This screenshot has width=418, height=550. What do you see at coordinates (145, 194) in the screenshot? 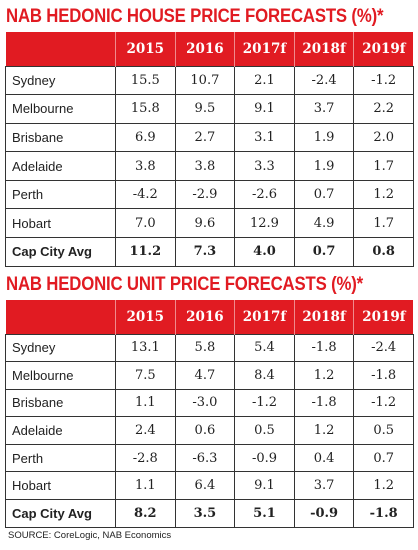
I see `value-cell: -4.2` at bounding box center [145, 194].